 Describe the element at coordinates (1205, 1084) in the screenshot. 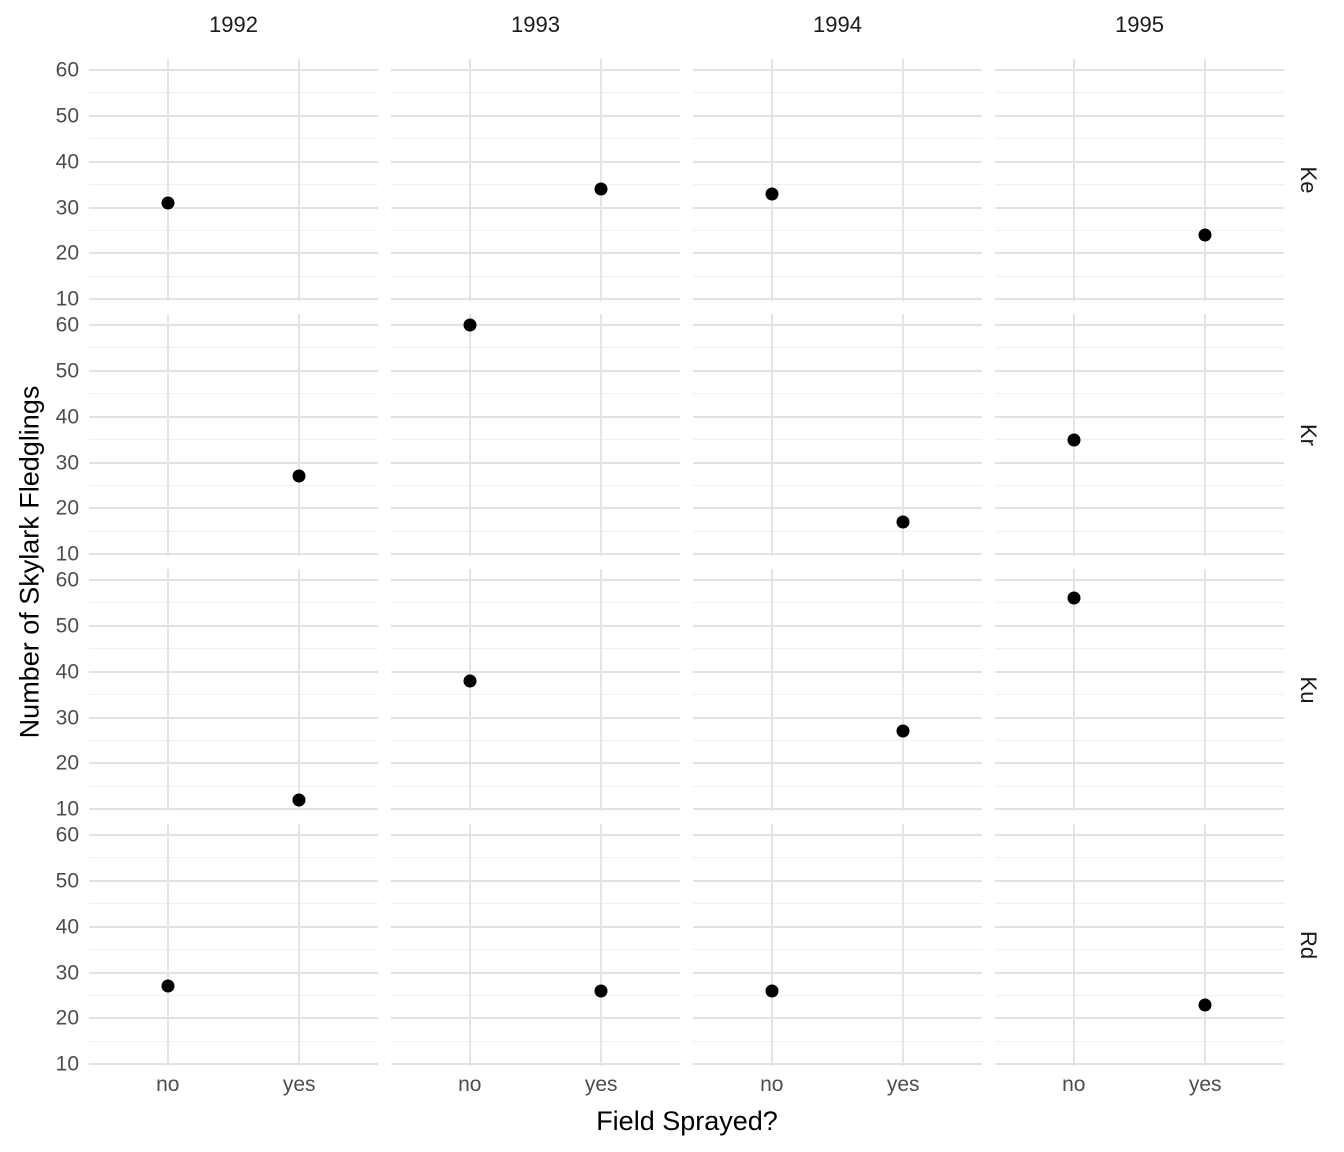

I see `x-tick-label: yes` at that location.